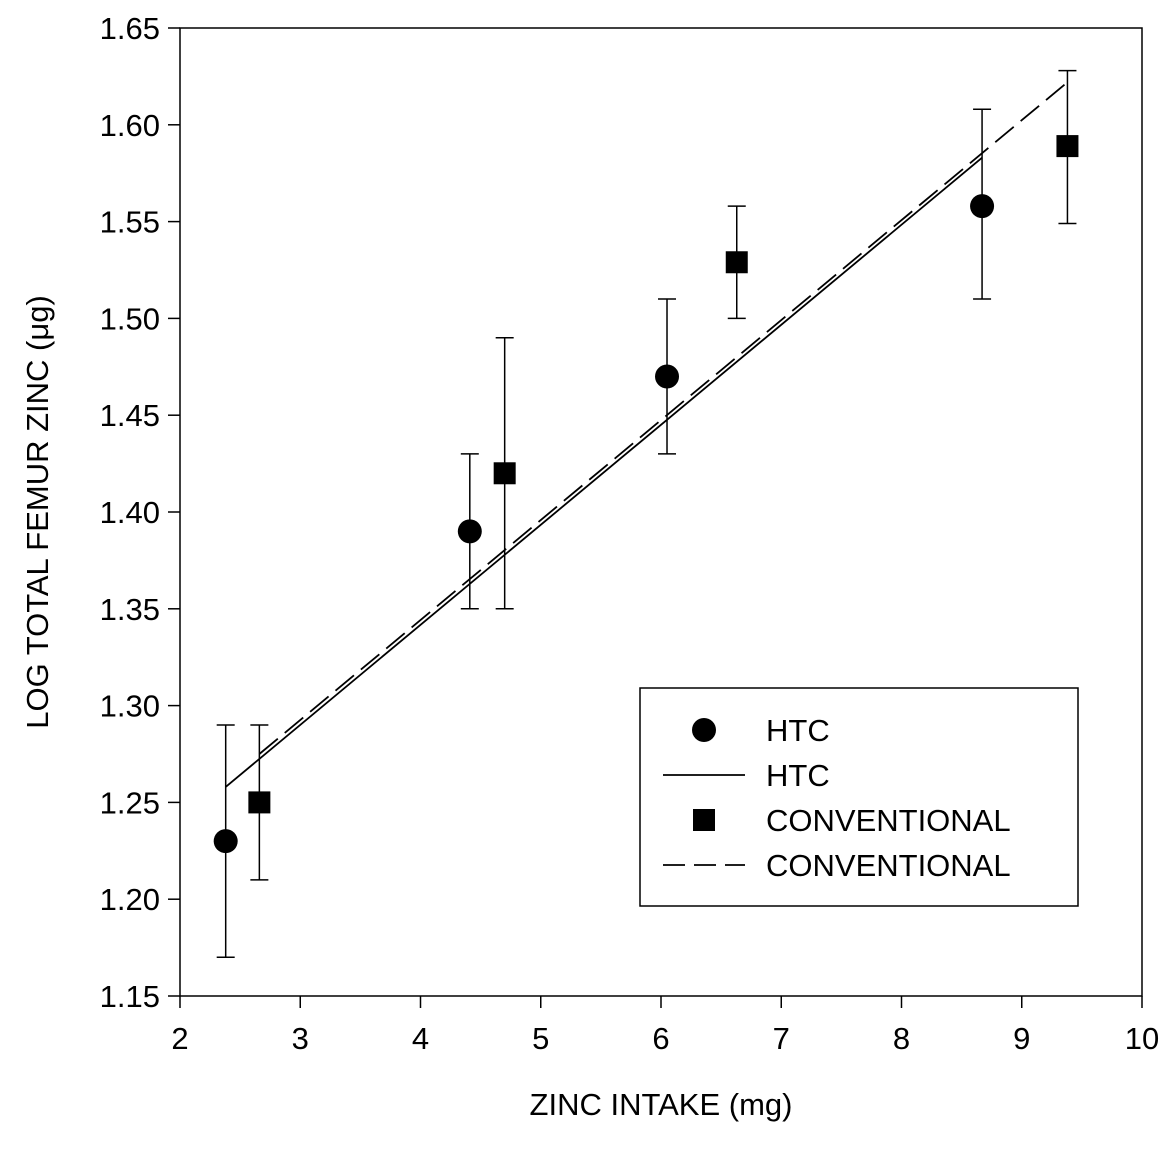 The height and width of the screenshot is (1151, 1170). What do you see at coordinates (130, 222) in the screenshot?
I see `y-tick-label: 1.55` at bounding box center [130, 222].